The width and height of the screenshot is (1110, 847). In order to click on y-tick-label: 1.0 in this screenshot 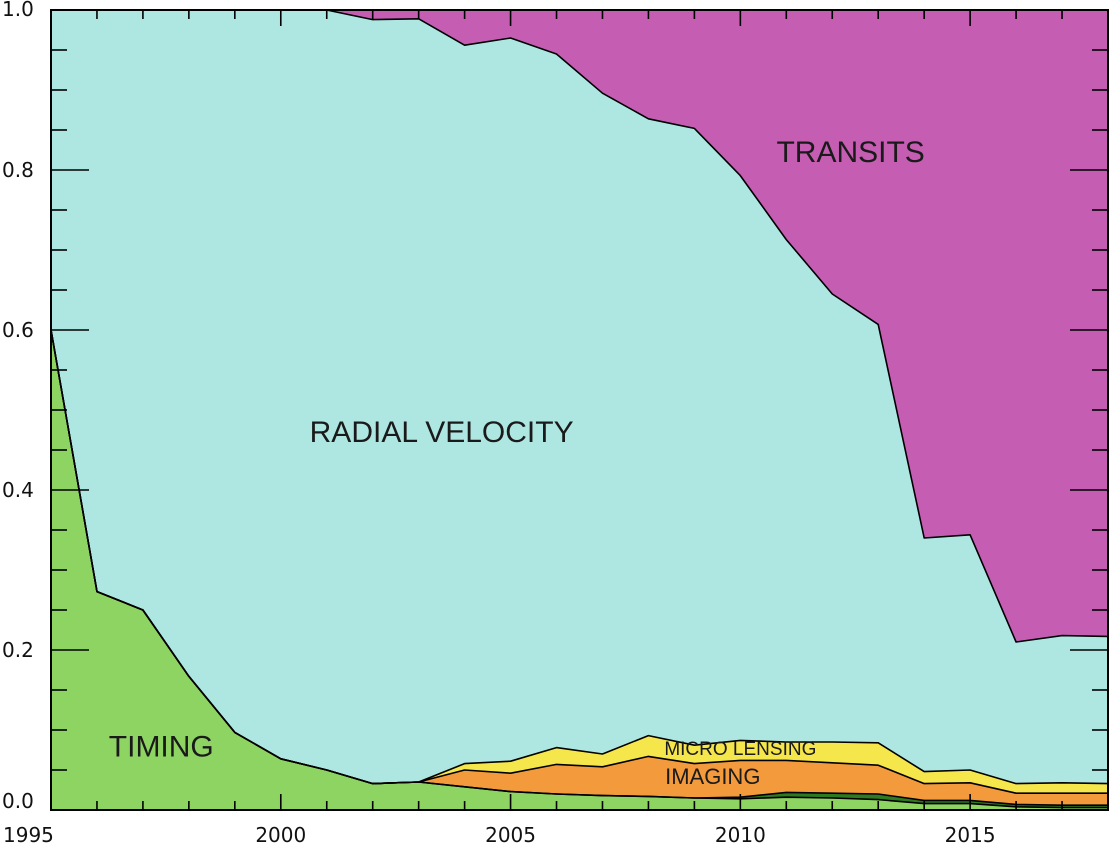, I will do `click(18, 10)`.